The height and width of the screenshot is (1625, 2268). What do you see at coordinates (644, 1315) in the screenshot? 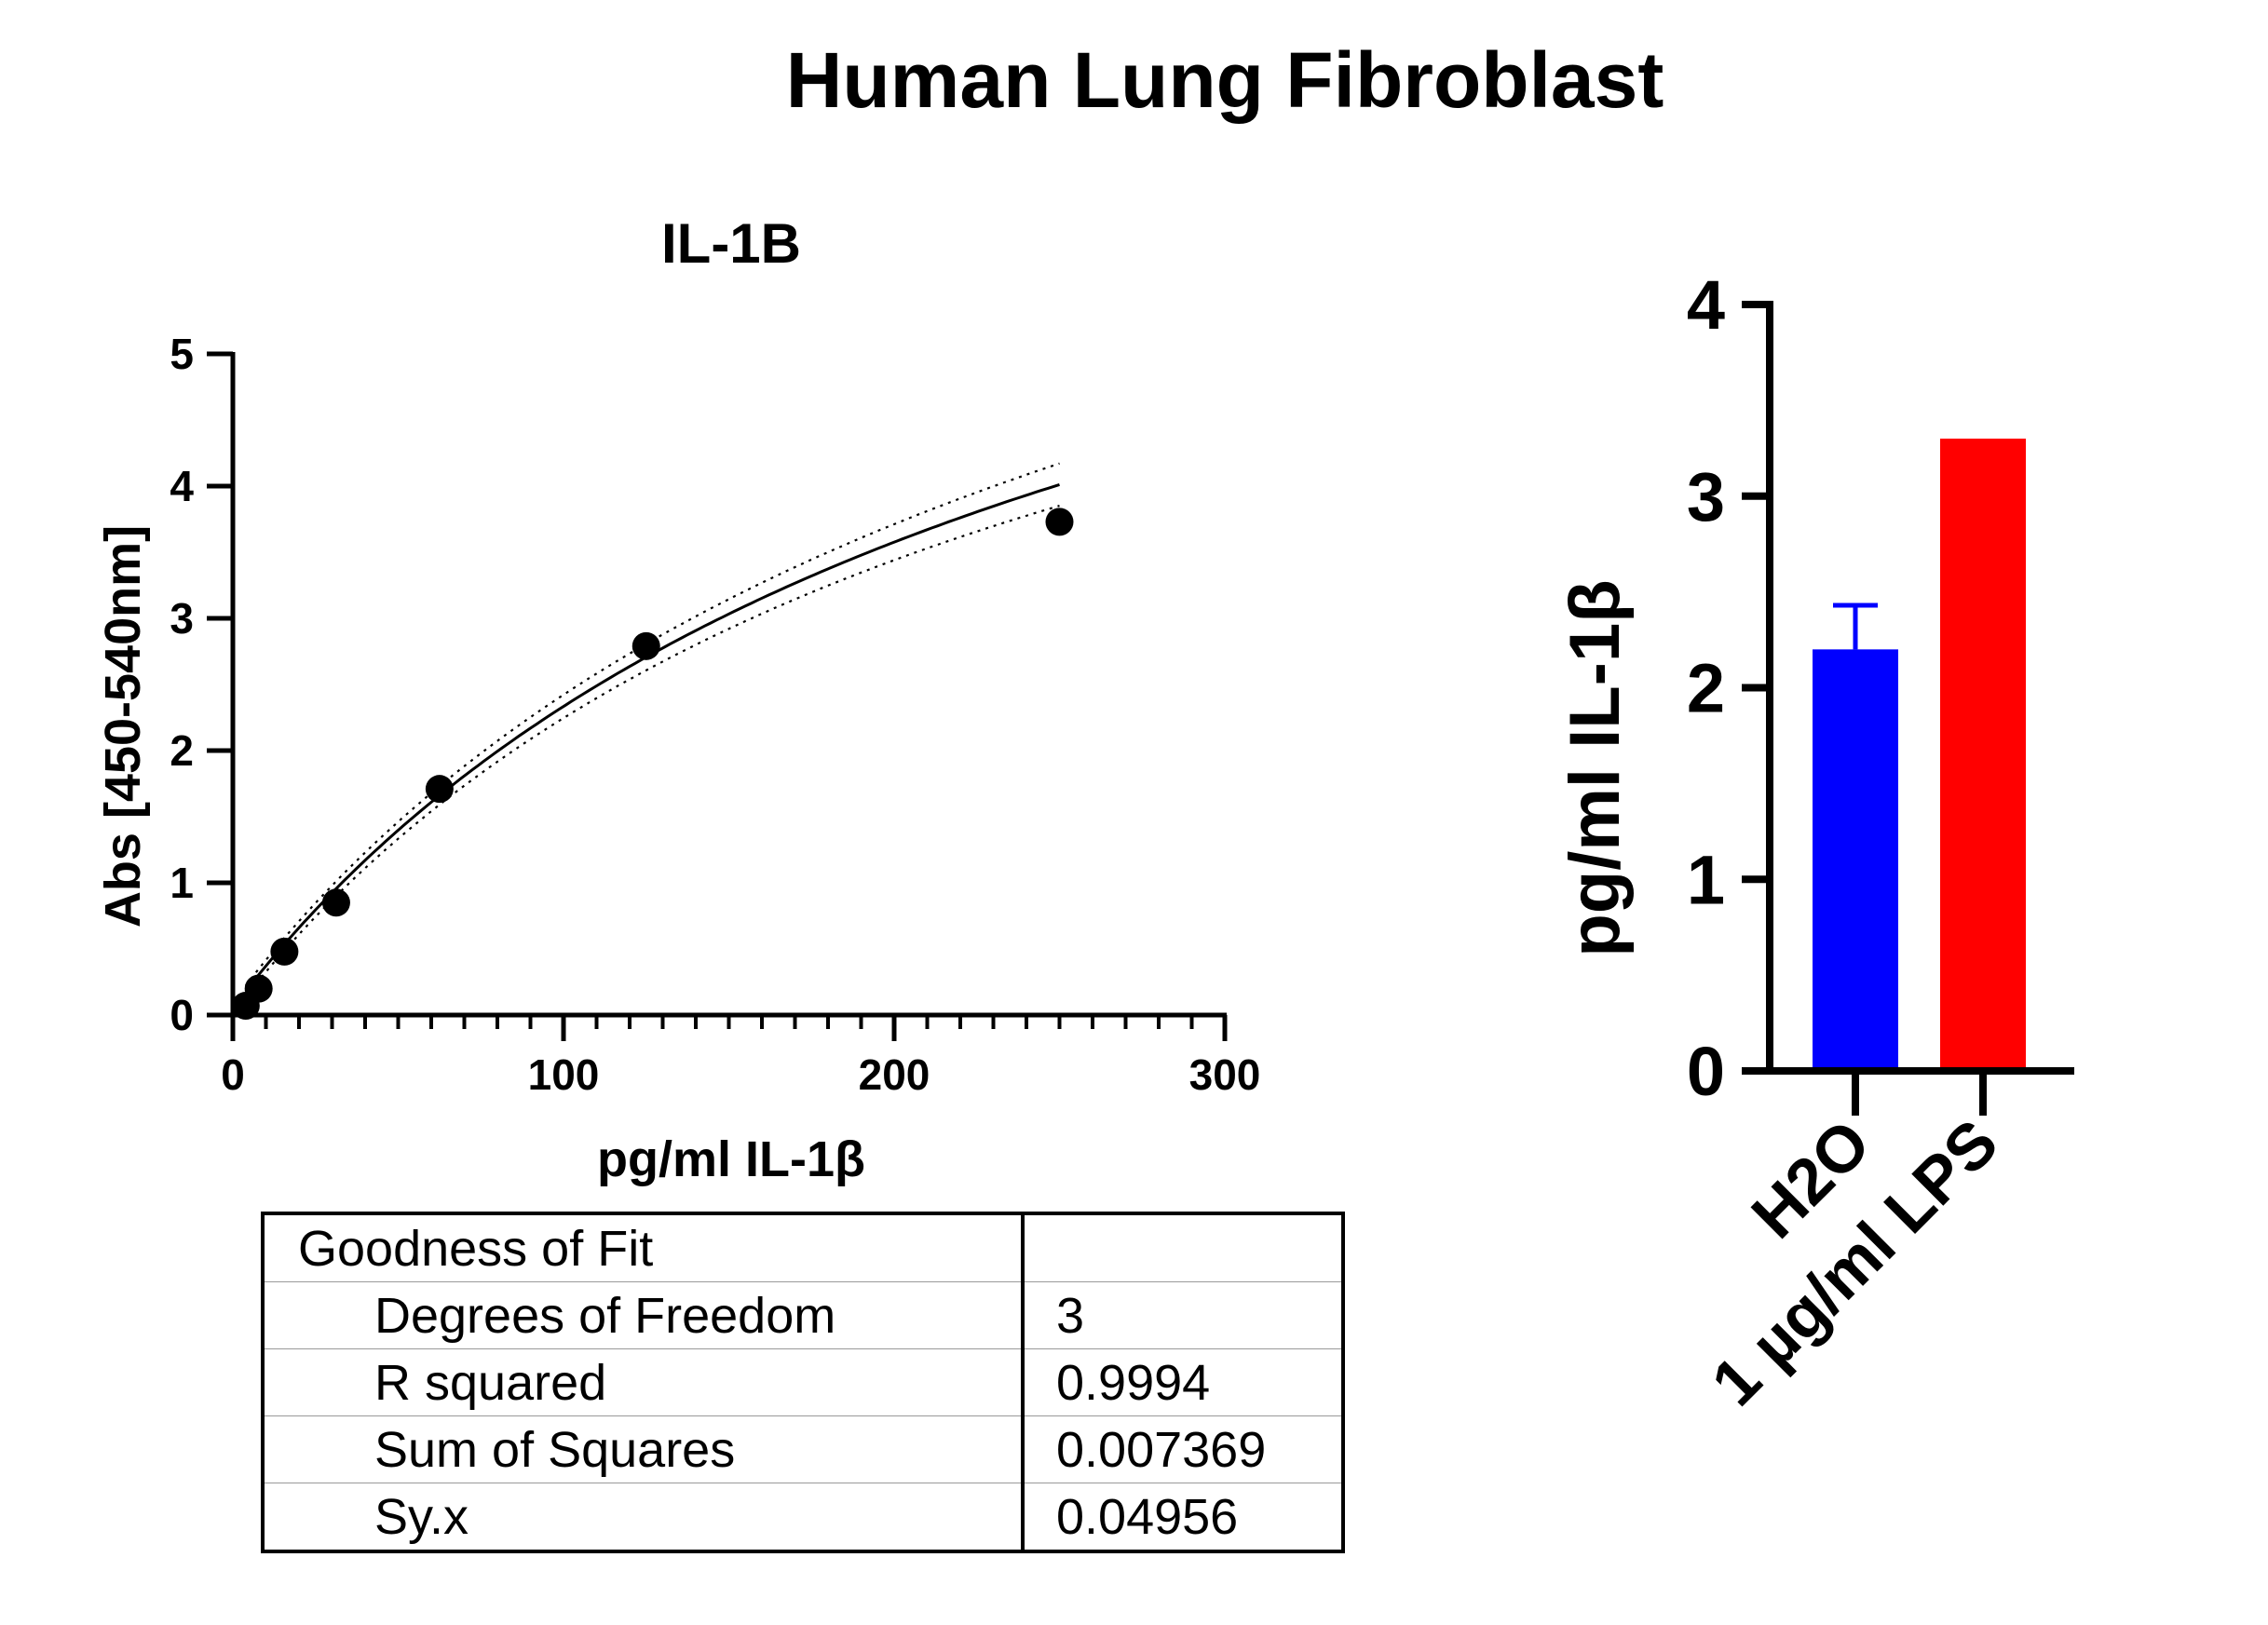
I see `row-label: Degrees of Freedom` at bounding box center [644, 1315].